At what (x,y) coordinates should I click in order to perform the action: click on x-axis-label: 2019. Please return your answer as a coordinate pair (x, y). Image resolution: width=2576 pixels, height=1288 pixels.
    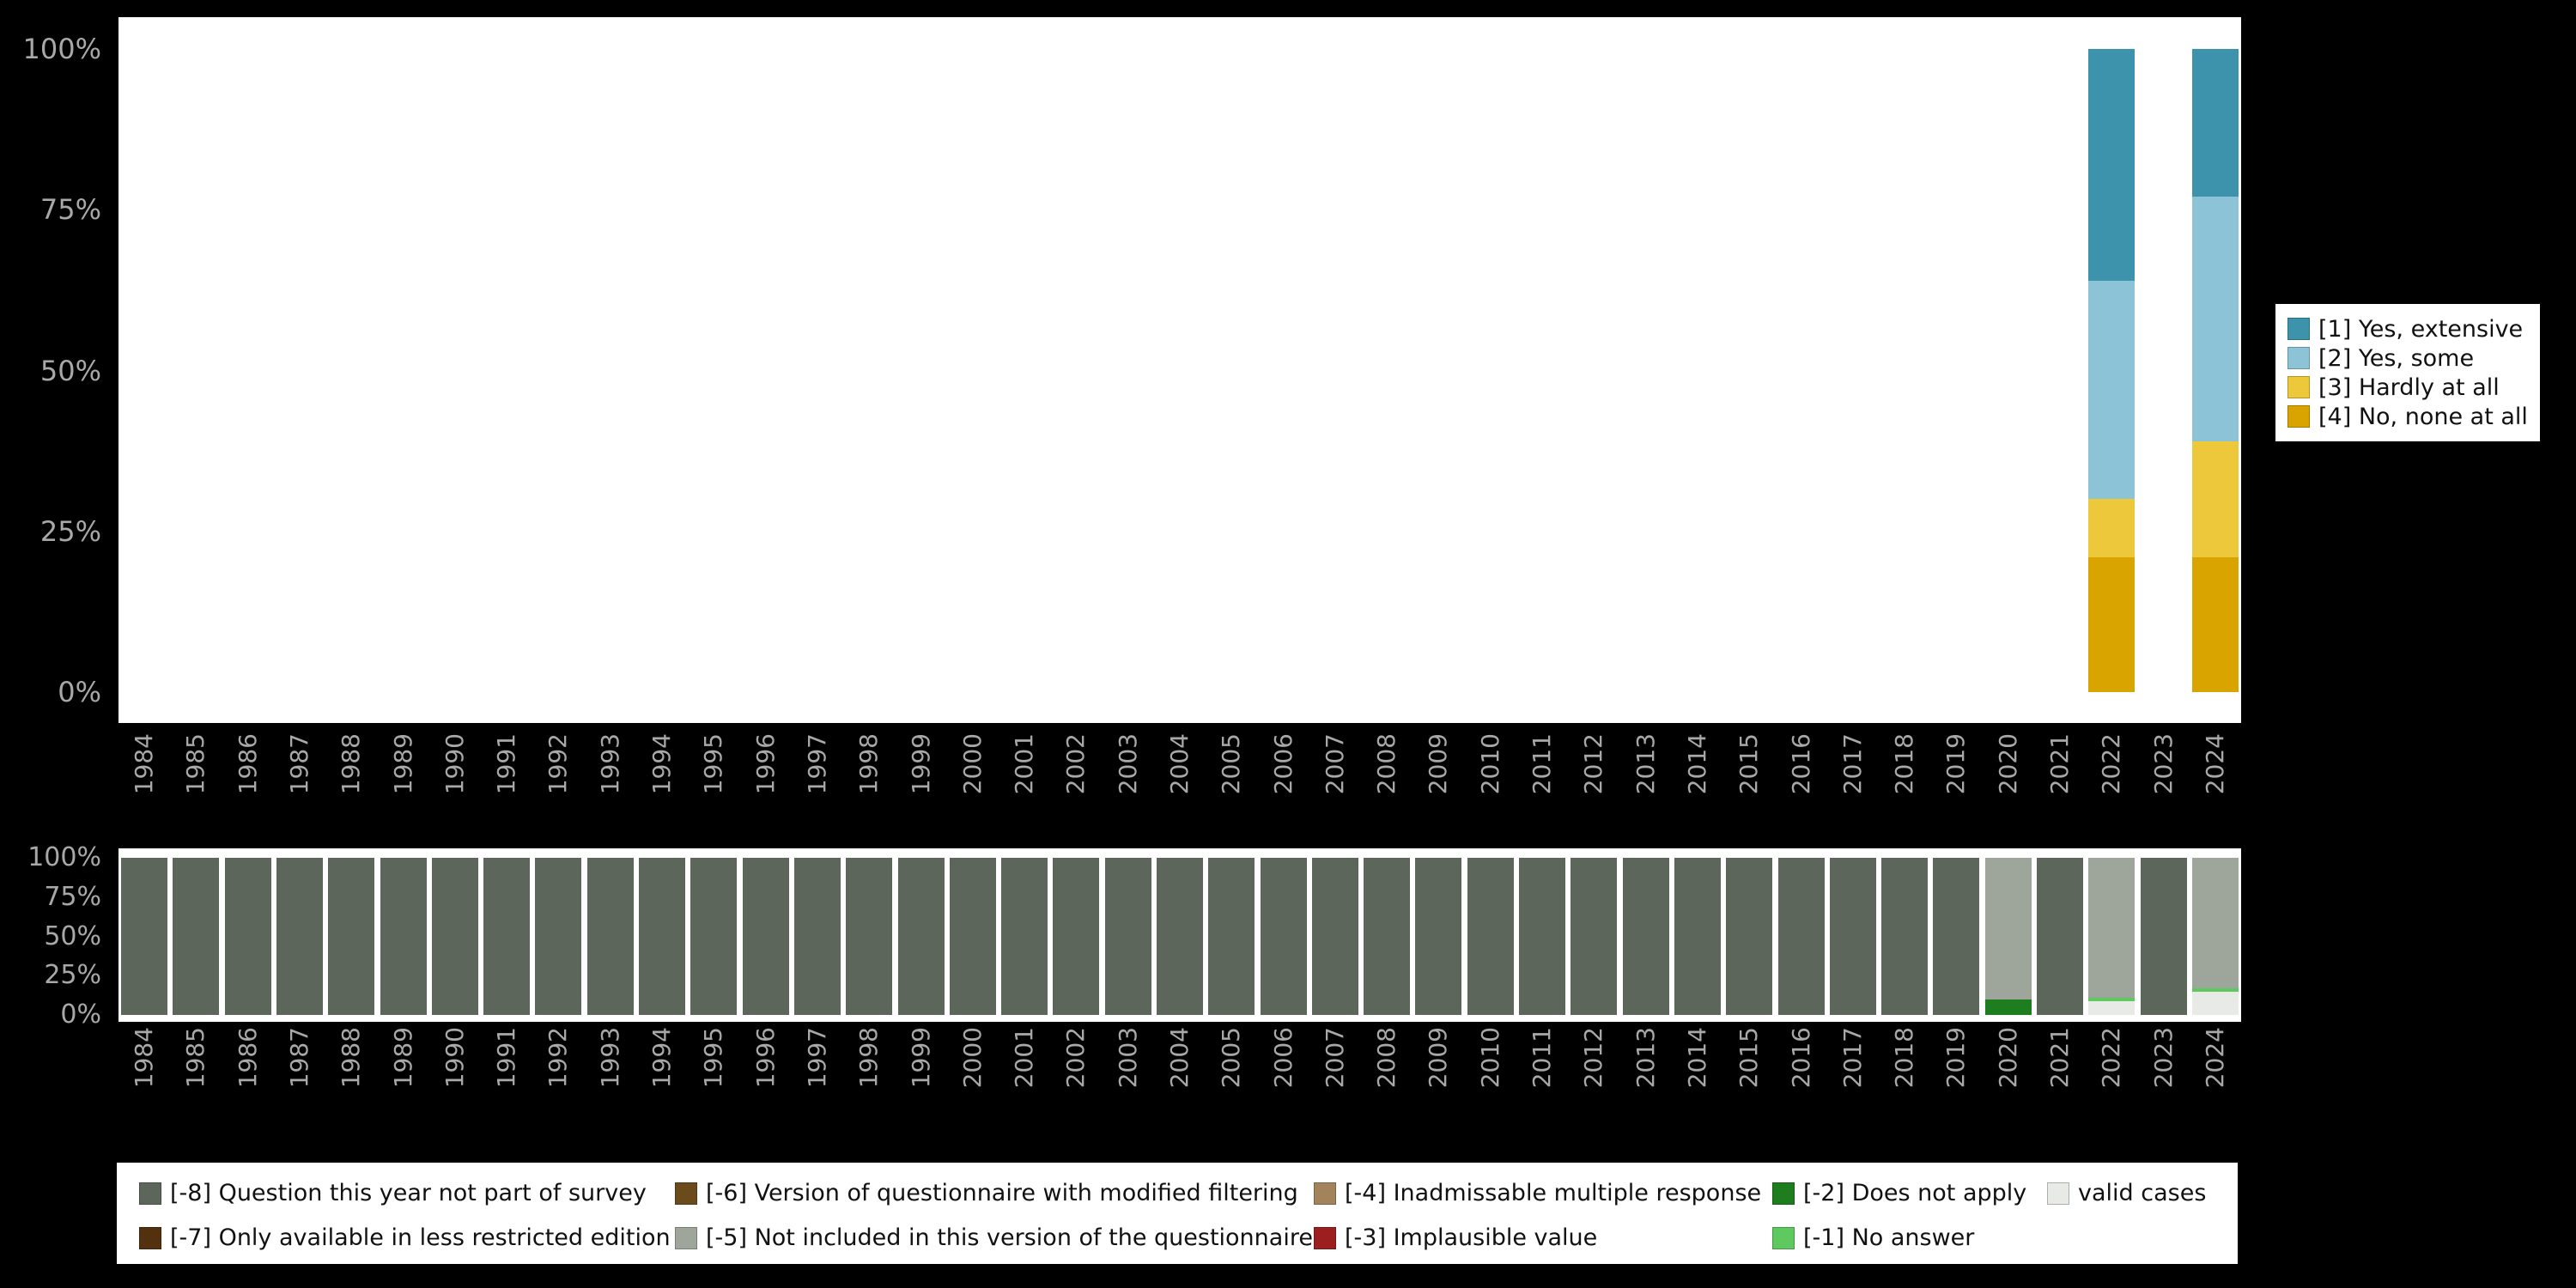
    Looking at the image, I should click on (1956, 1058).